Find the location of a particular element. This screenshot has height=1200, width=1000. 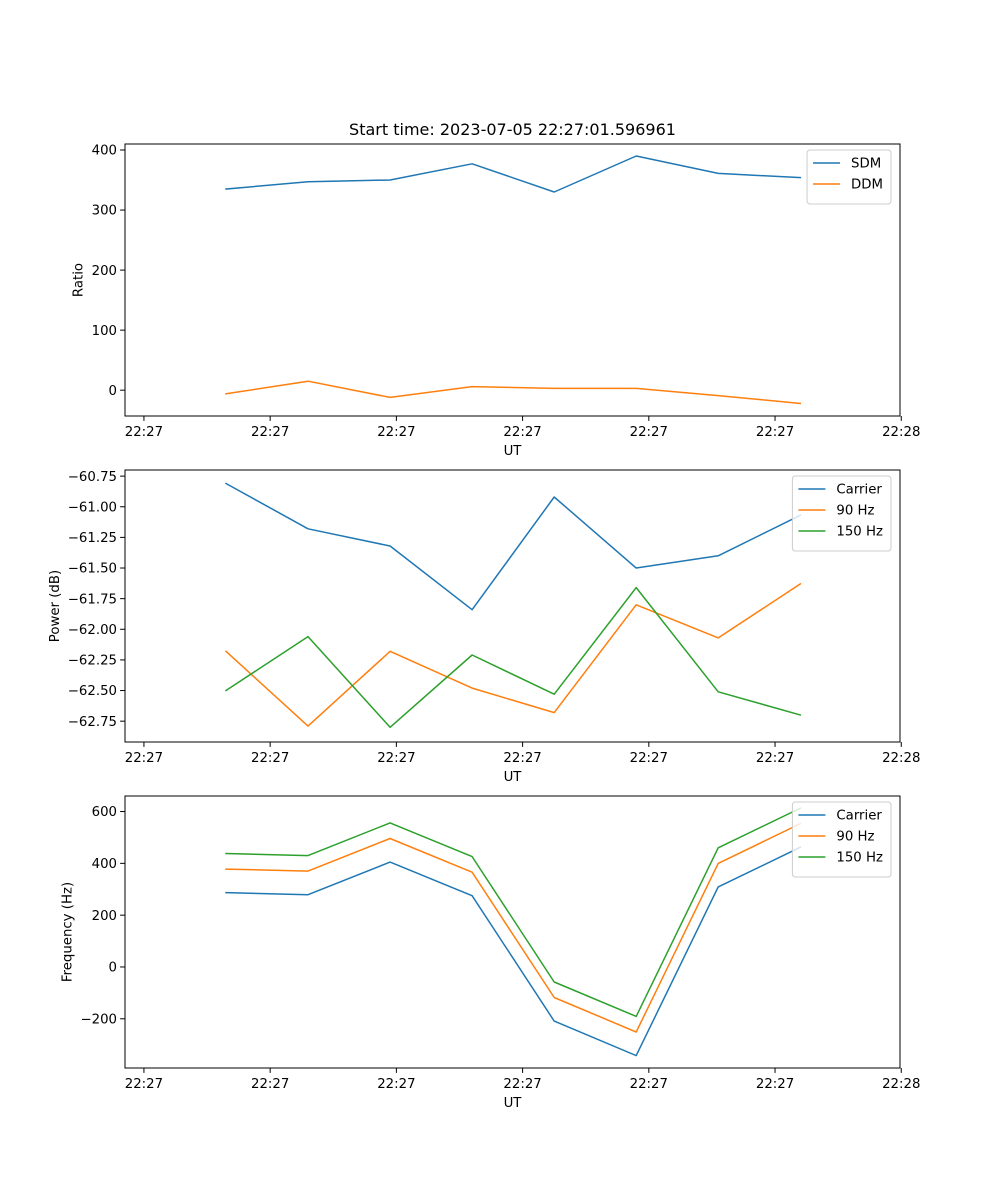

plot2-legend-label: 150 Hz is located at coordinates (859, 532).